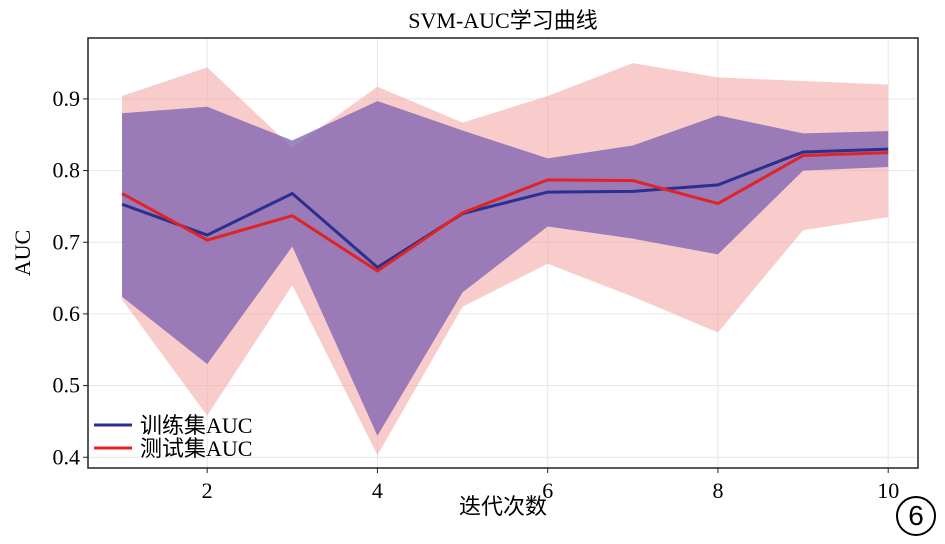 The width and height of the screenshot is (945, 544). What do you see at coordinates (67, 241) in the screenshot?
I see `y-tick-label: 0.7` at bounding box center [67, 241].